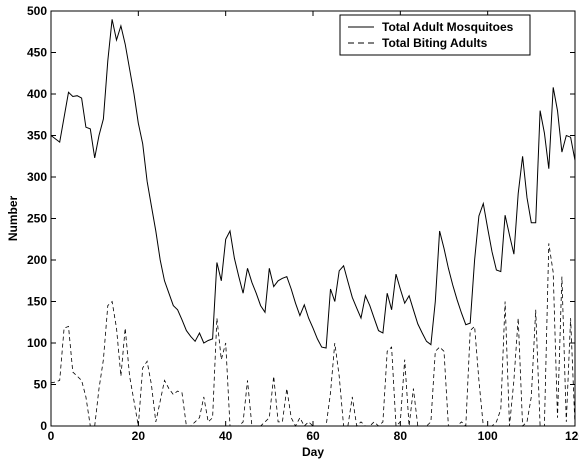  I want to click on x-tick-label: 40, so click(226, 436).